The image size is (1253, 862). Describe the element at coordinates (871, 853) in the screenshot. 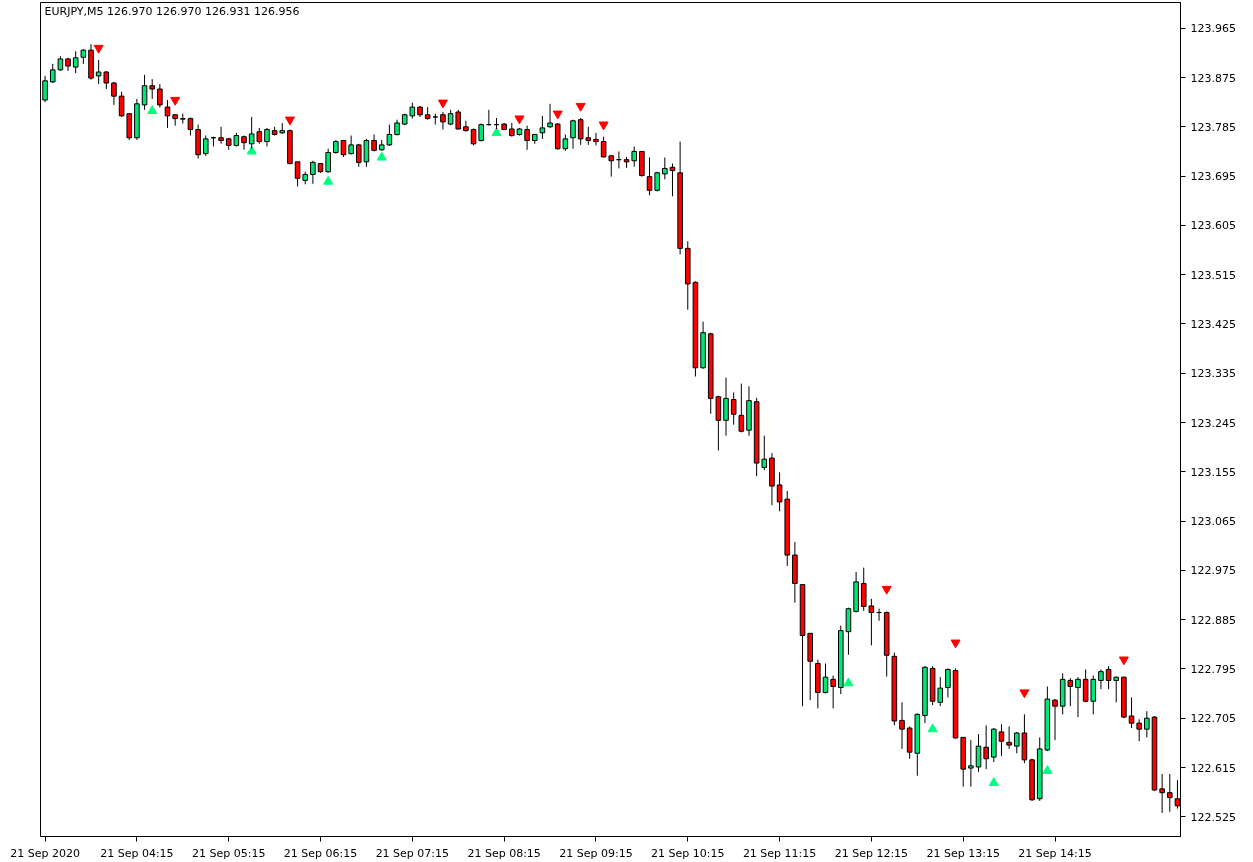

I see `x-tick-label: 21 Sep 12:15` at that location.